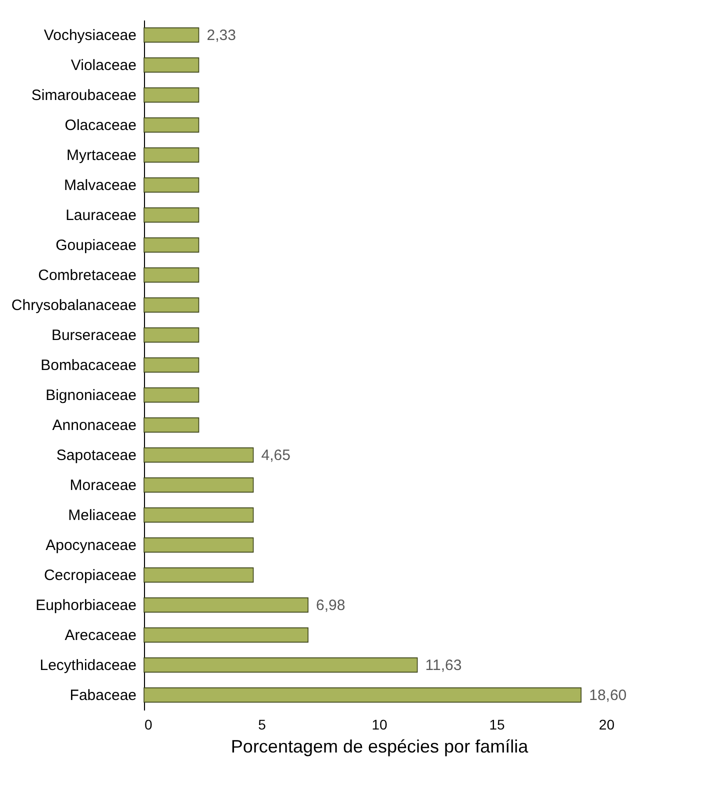  Describe the element at coordinates (102, 515) in the screenshot. I see `y-tick-label: Meliaceae` at that location.